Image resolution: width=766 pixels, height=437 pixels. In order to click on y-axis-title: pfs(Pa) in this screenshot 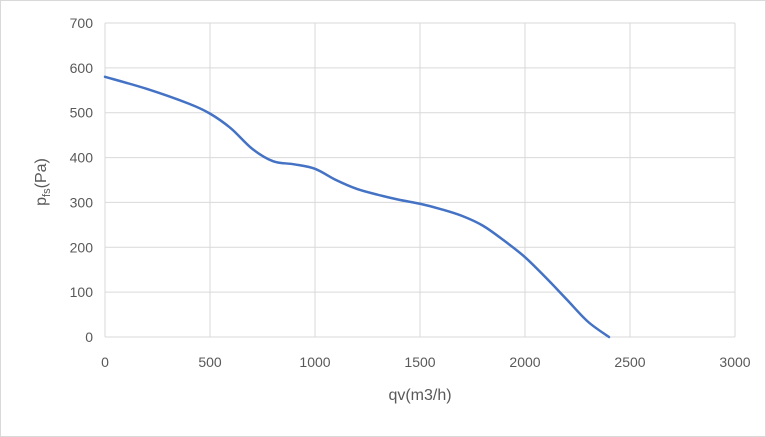, I will do `click(43, 182)`.